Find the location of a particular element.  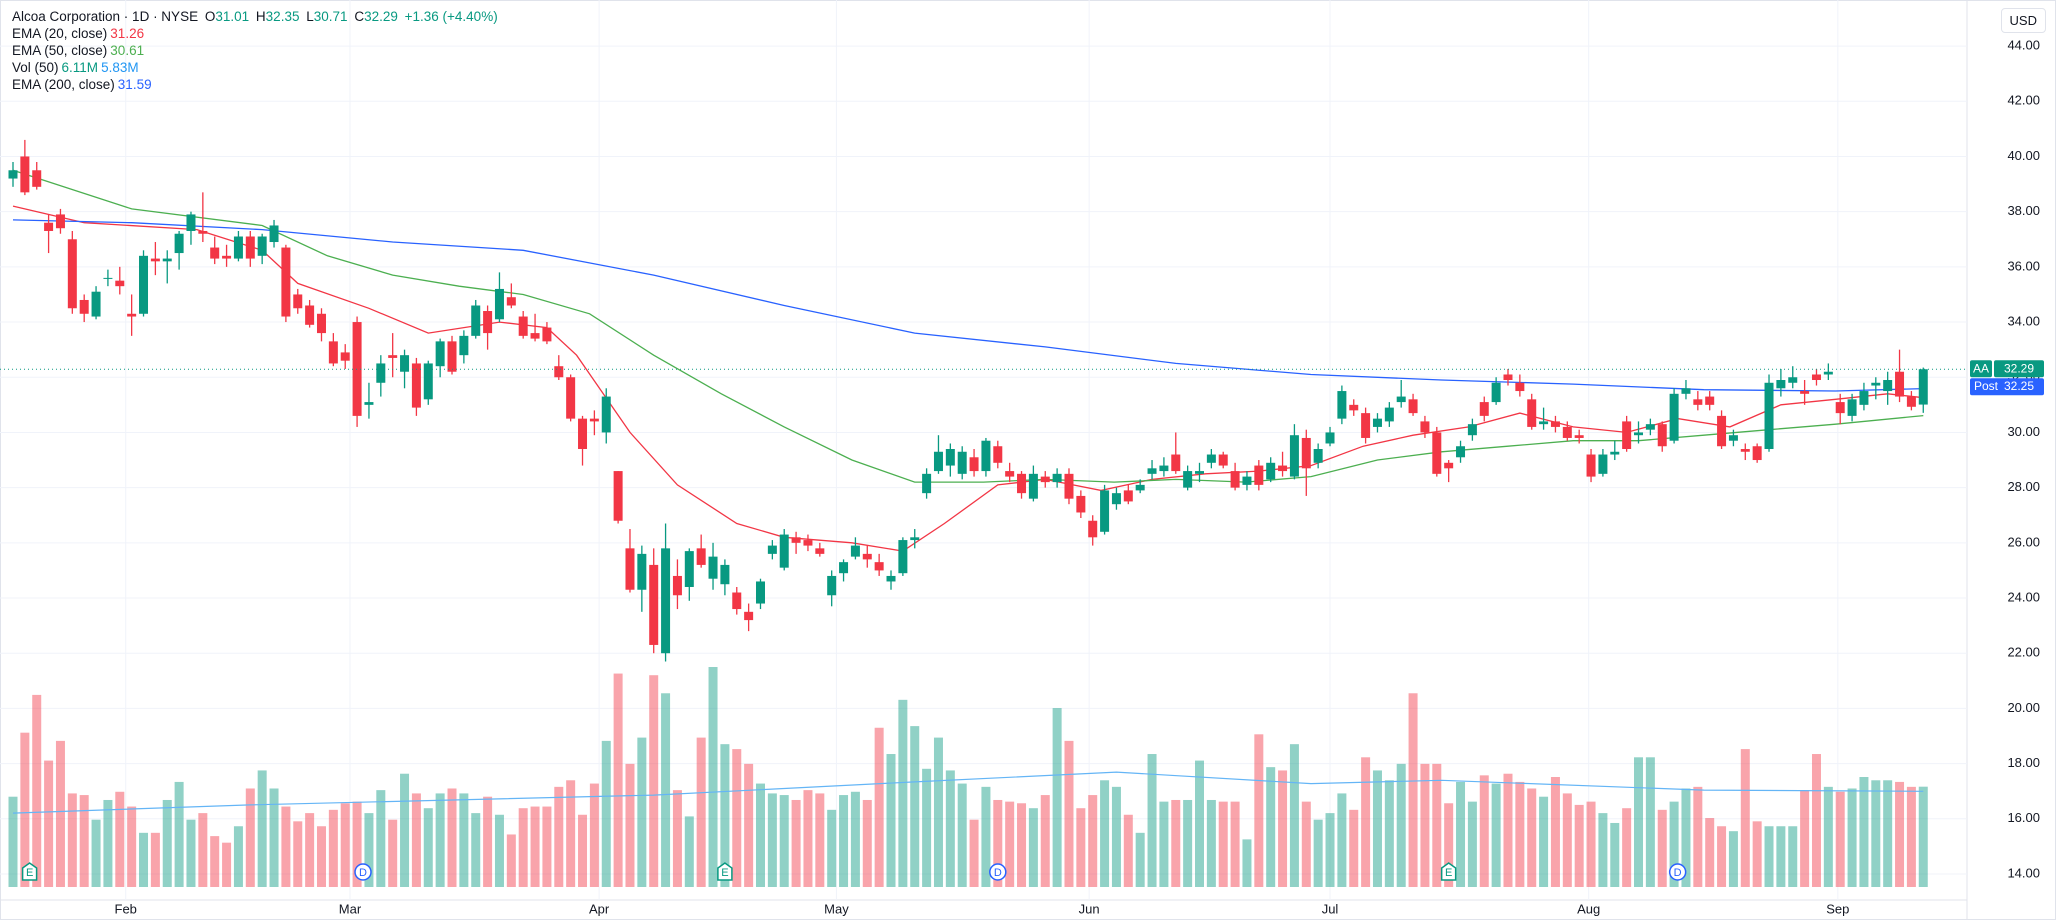

series-name: EMA (20, close) is located at coordinates (60, 33).